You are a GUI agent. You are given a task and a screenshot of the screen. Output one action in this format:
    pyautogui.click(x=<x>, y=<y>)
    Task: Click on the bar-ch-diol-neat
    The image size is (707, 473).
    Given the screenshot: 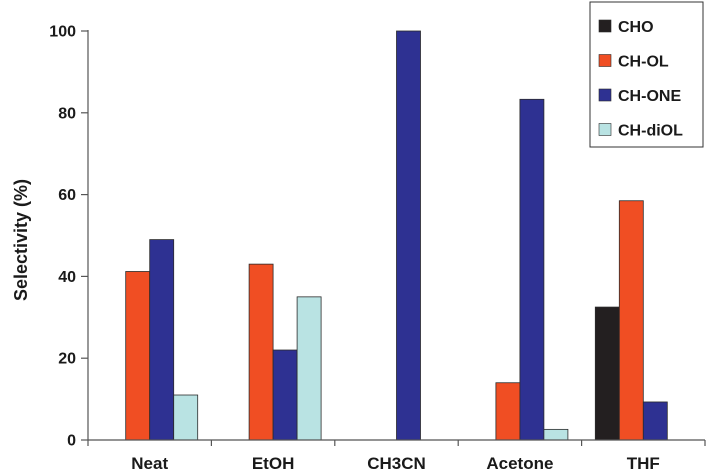 What is the action you would take?
    pyautogui.click(x=186, y=417)
    